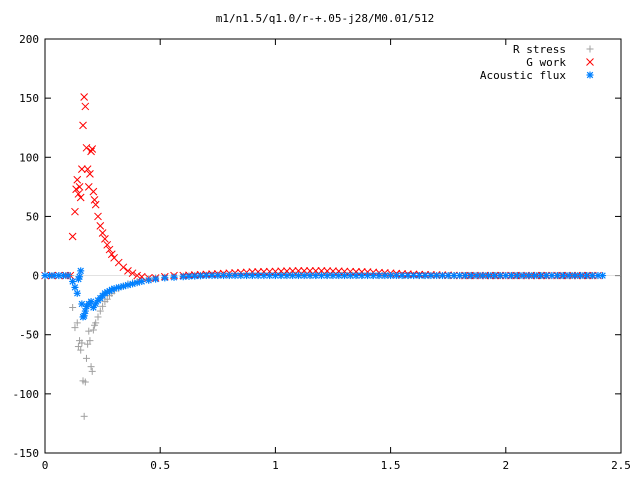 The height and width of the screenshot is (480, 640). What do you see at coordinates (29, 157) in the screenshot?
I see `y-tick-label: 100` at bounding box center [29, 157].